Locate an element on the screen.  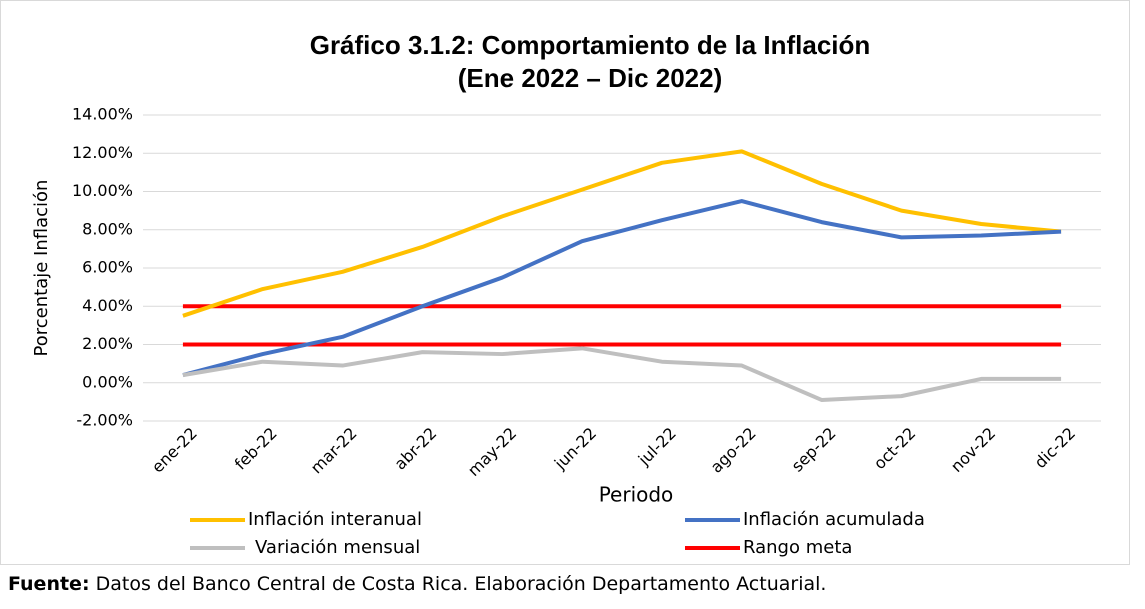
legend-label: Inflación interanual is located at coordinates (335, 519).